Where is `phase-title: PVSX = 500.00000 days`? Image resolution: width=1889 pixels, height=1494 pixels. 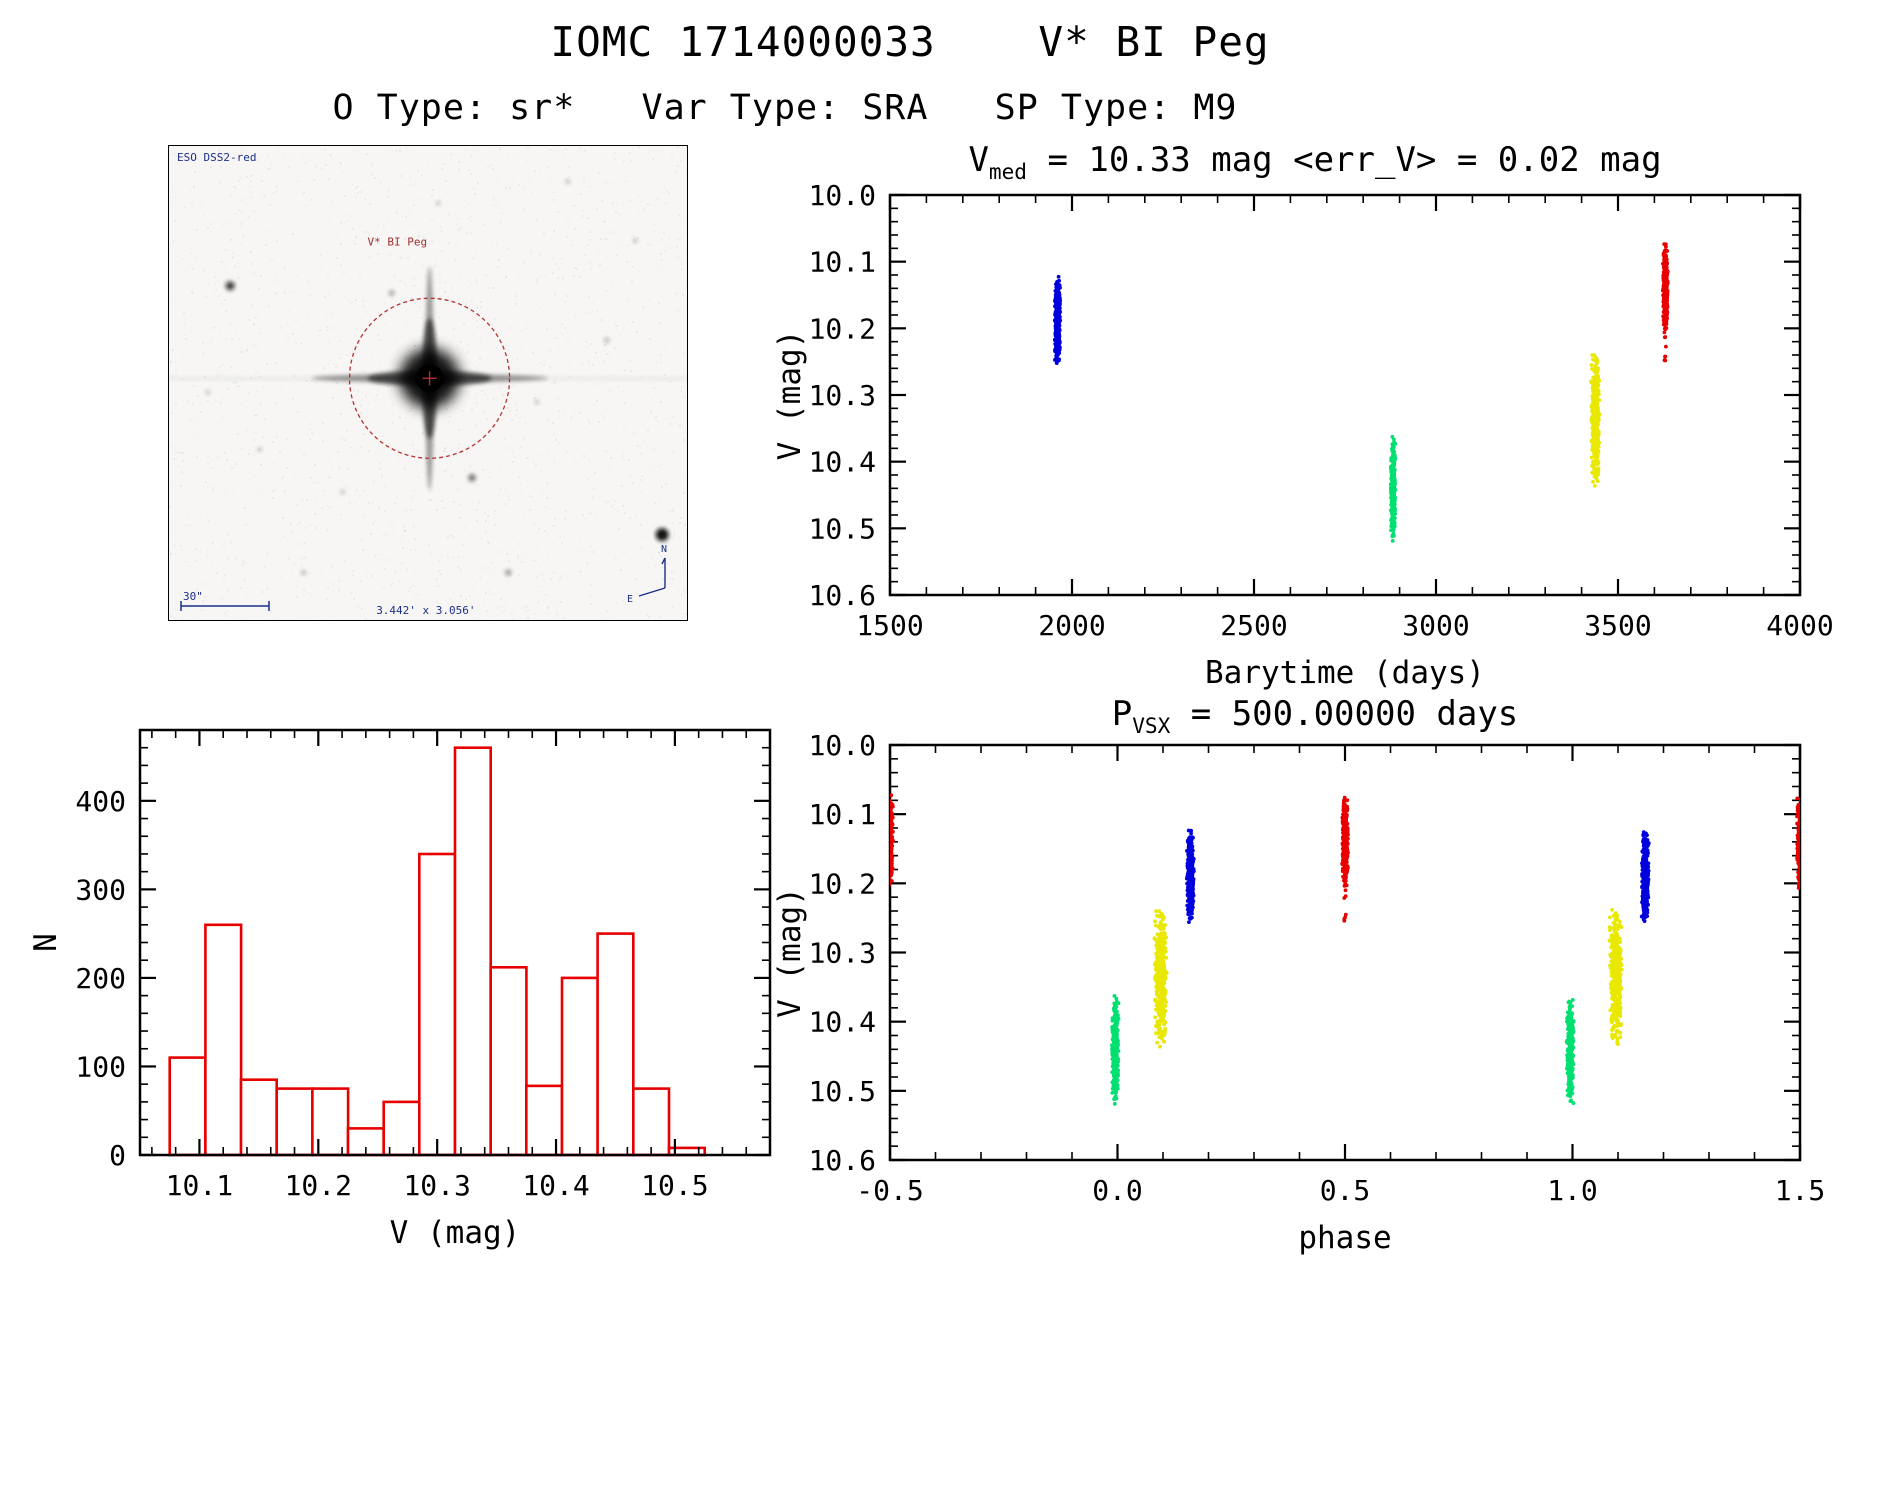
phase-title: PVSX = 500.00000 days is located at coordinates (1315, 716).